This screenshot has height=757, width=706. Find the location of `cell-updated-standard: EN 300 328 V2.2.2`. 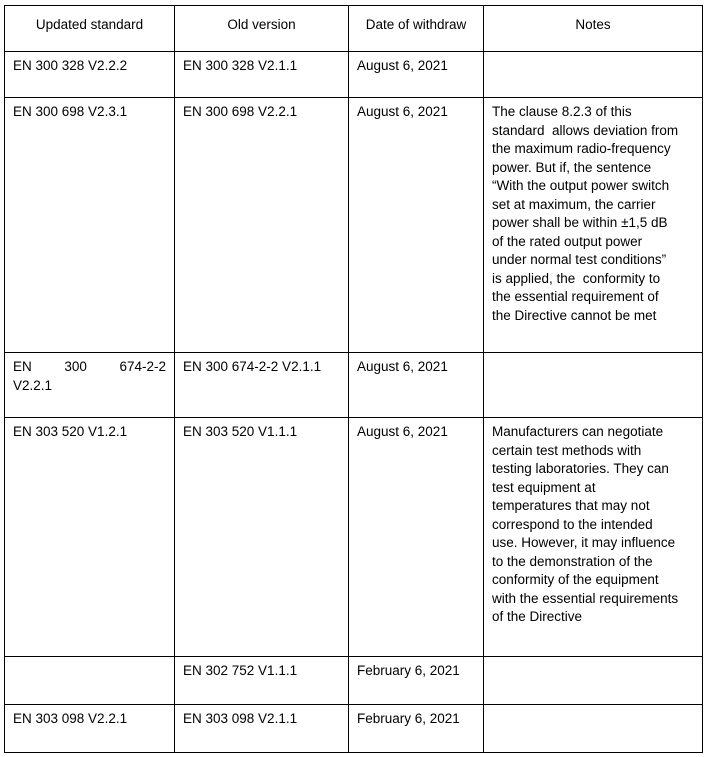

cell-updated-standard: EN 300 328 V2.2.2 is located at coordinates (89, 74).